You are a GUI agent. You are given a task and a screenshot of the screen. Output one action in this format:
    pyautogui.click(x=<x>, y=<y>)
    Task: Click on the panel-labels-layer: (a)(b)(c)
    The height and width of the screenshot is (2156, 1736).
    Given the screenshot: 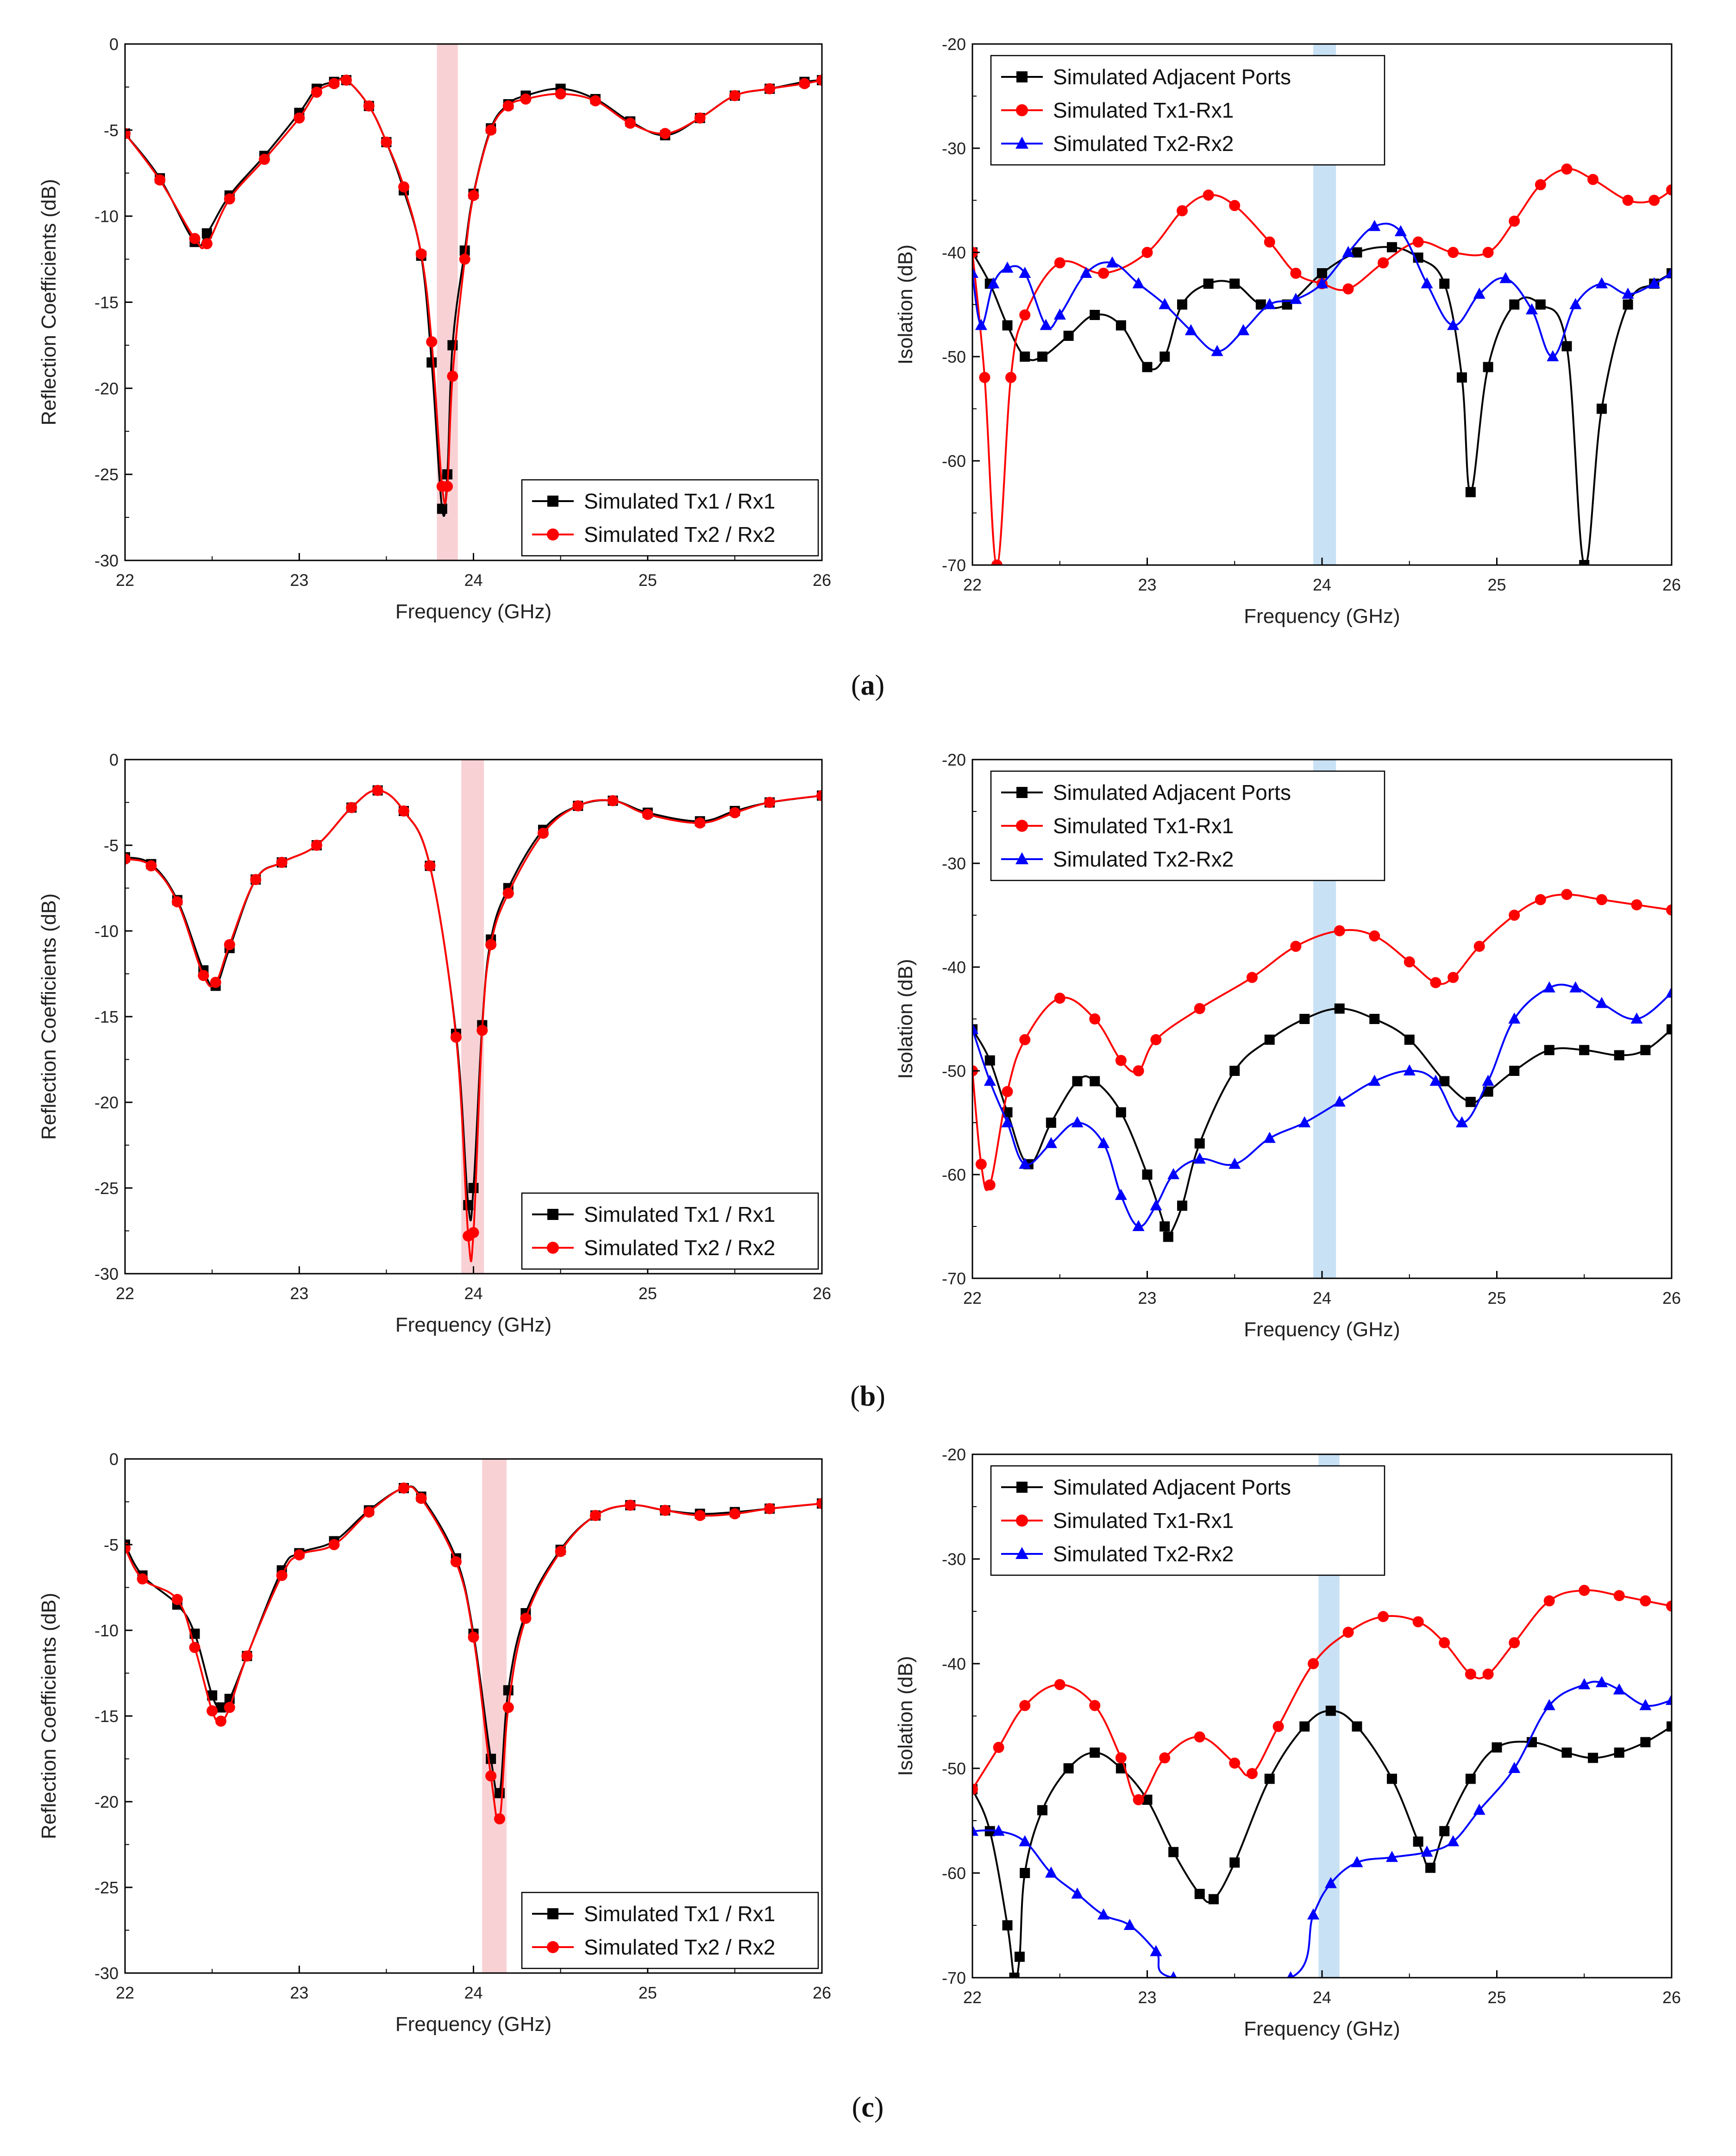 What is the action you would take?
    pyautogui.click(x=867, y=1396)
    